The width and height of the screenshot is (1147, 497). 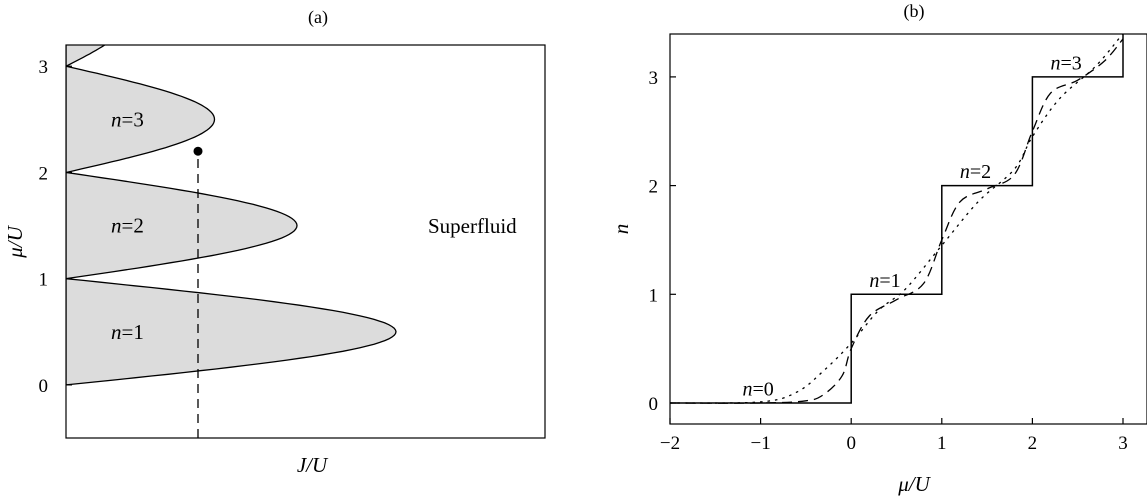 I want to click on x-tick-label: 3, so click(x=1123, y=443).